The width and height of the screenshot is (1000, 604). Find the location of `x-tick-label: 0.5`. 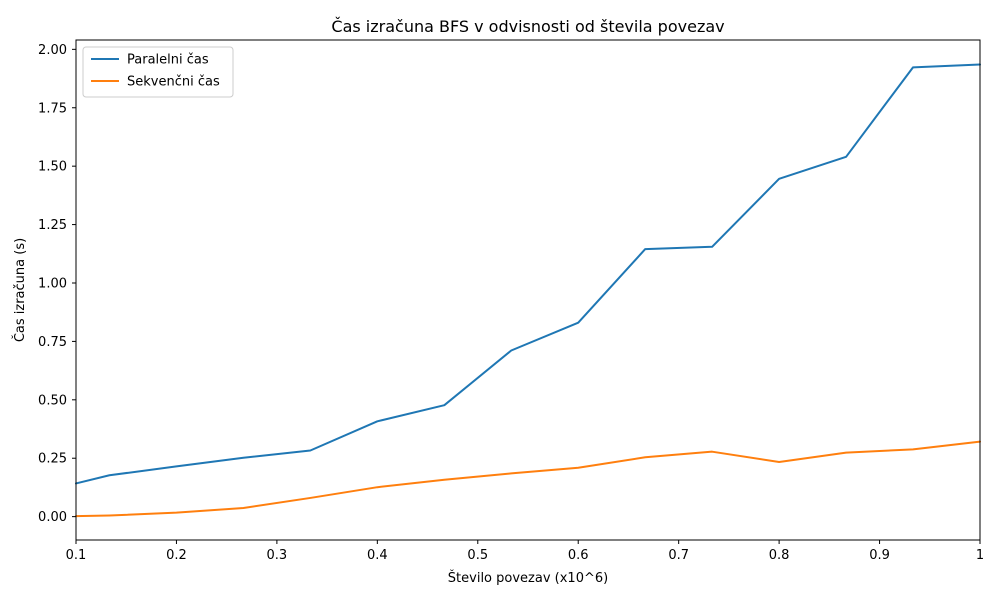

x-tick-label: 0.5 is located at coordinates (477, 555).